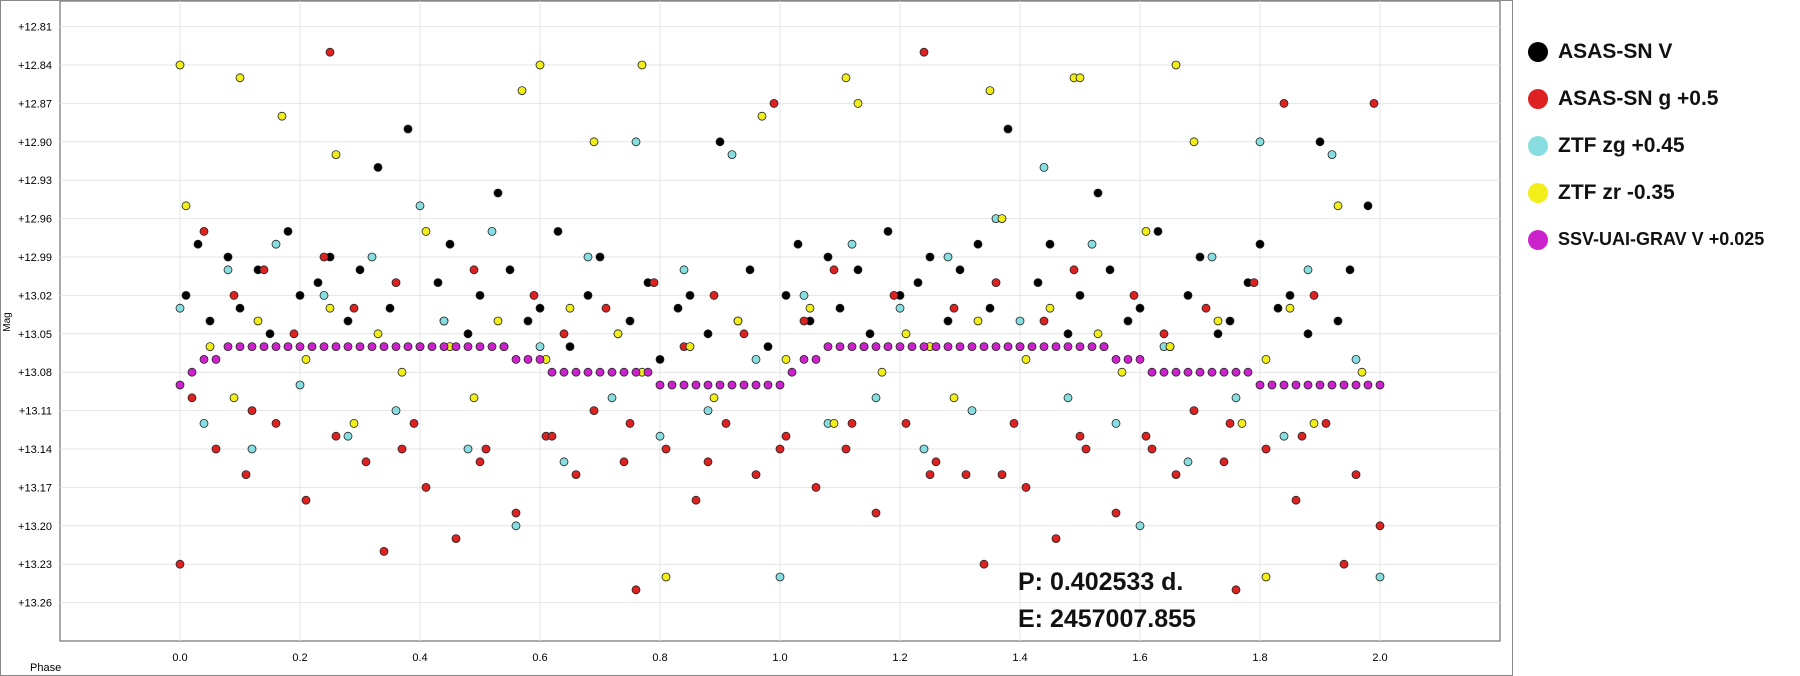 This screenshot has width=1800, height=676. What do you see at coordinates (1615, 51) in the screenshot?
I see `legend-label: ASAS-SN V` at bounding box center [1615, 51].